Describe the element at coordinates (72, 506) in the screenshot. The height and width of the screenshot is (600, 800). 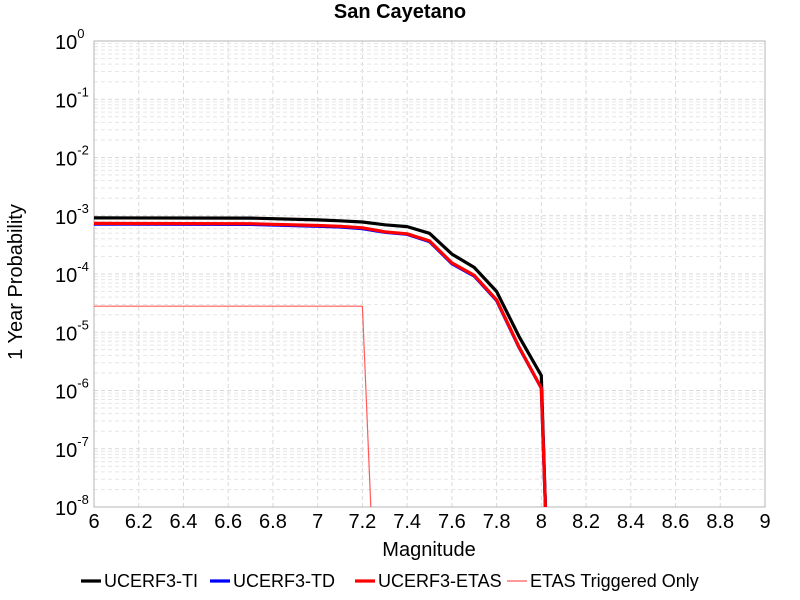
I see `y-tick-label: 10⁻⁸` at that location.